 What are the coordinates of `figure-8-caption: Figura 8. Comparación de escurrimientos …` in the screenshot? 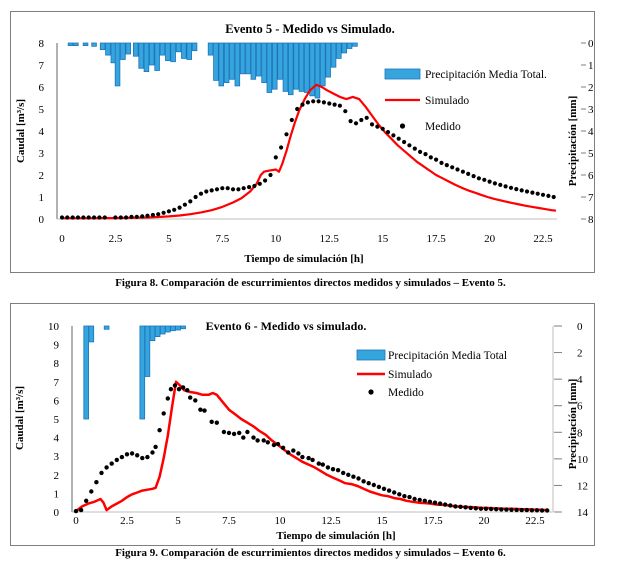 It's located at (310, 283).